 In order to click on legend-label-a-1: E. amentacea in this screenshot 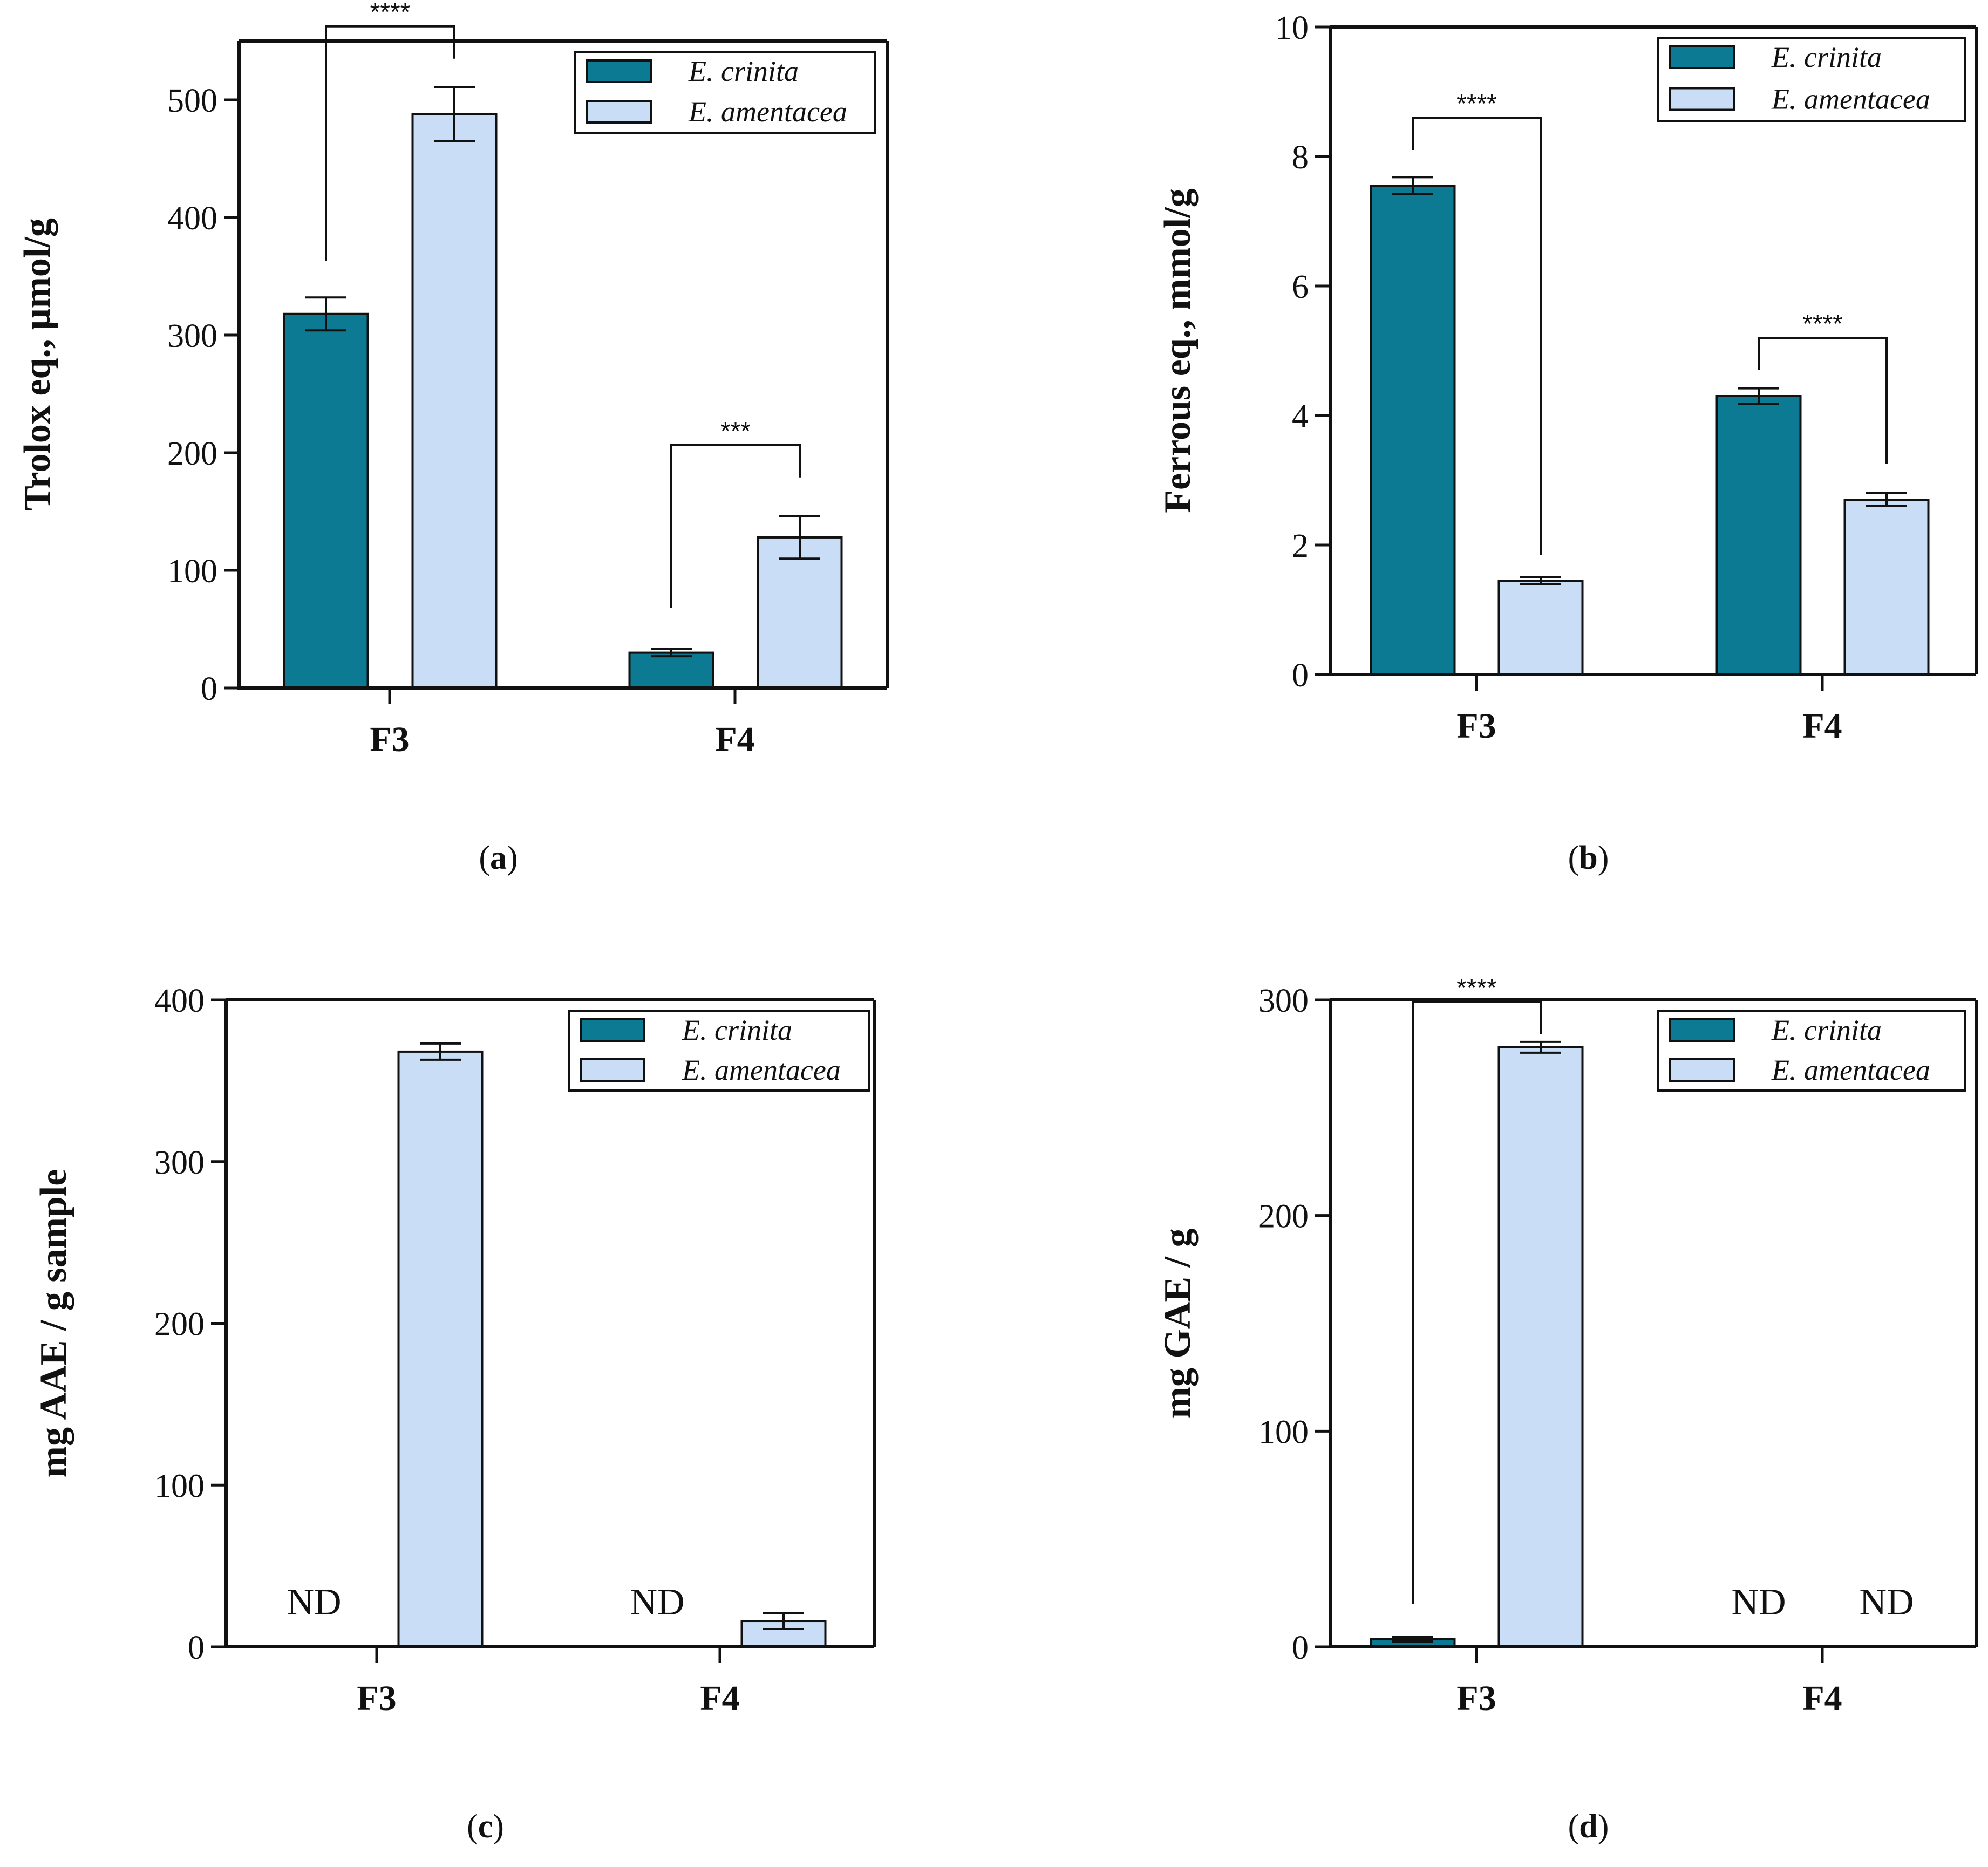, I will do `click(767, 112)`.